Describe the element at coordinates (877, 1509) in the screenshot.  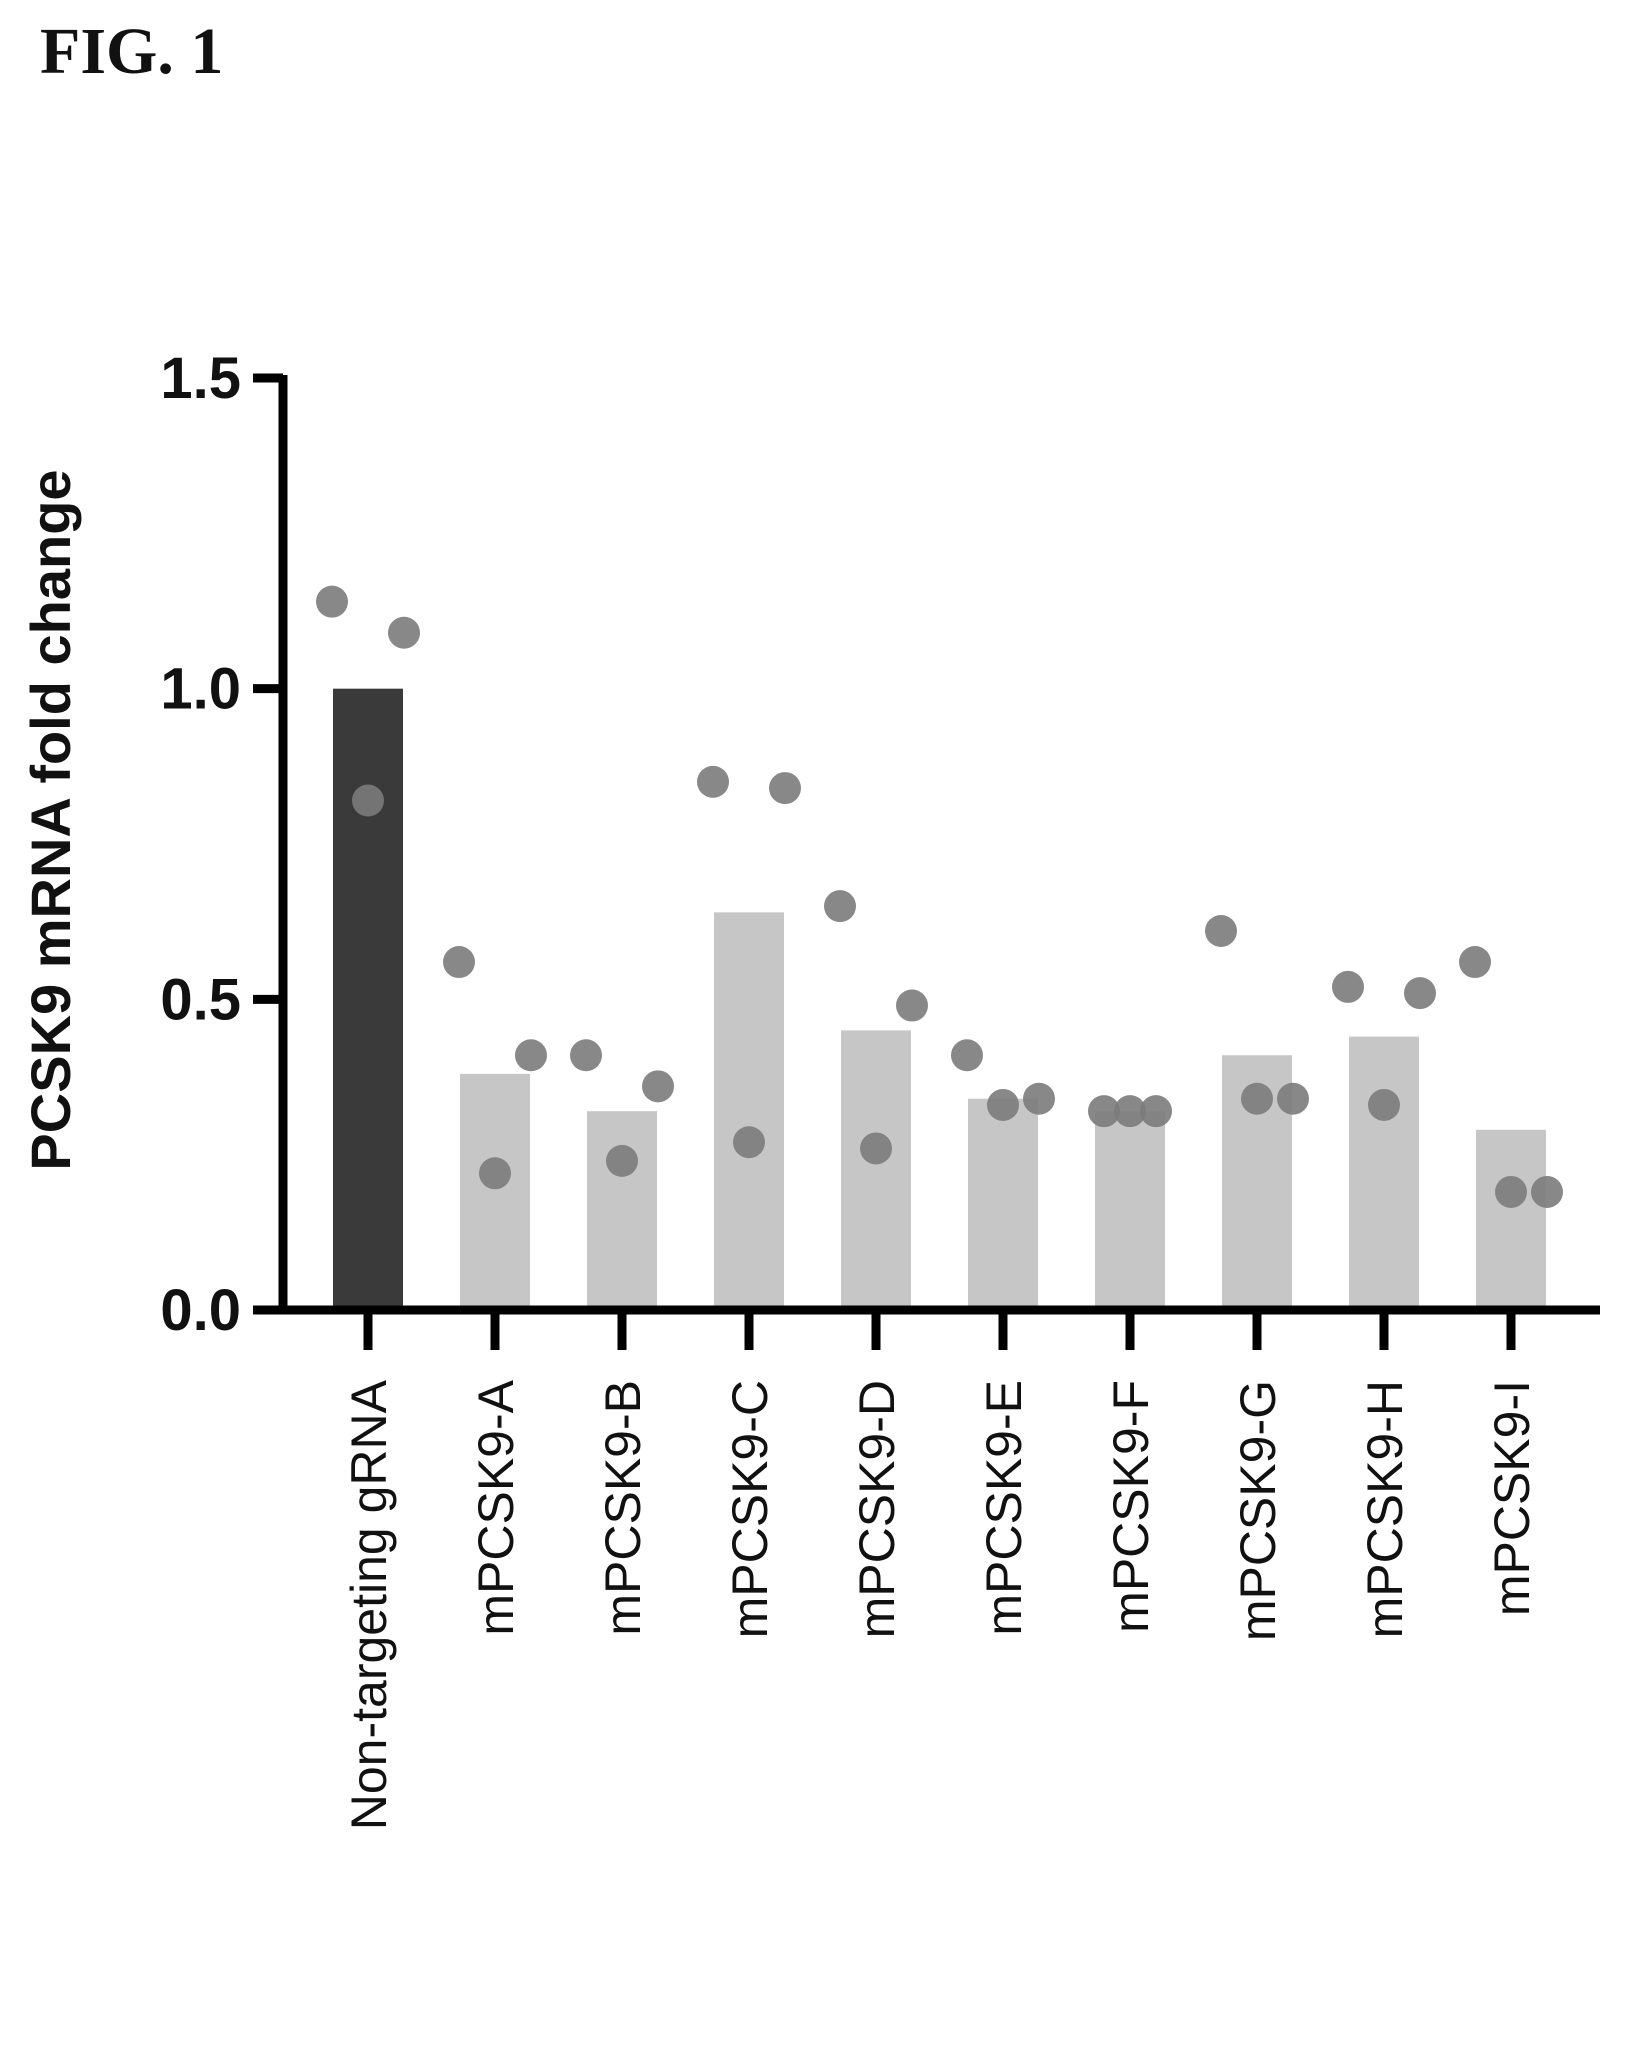
I see `x-category-label: mPCSK9-D` at that location.